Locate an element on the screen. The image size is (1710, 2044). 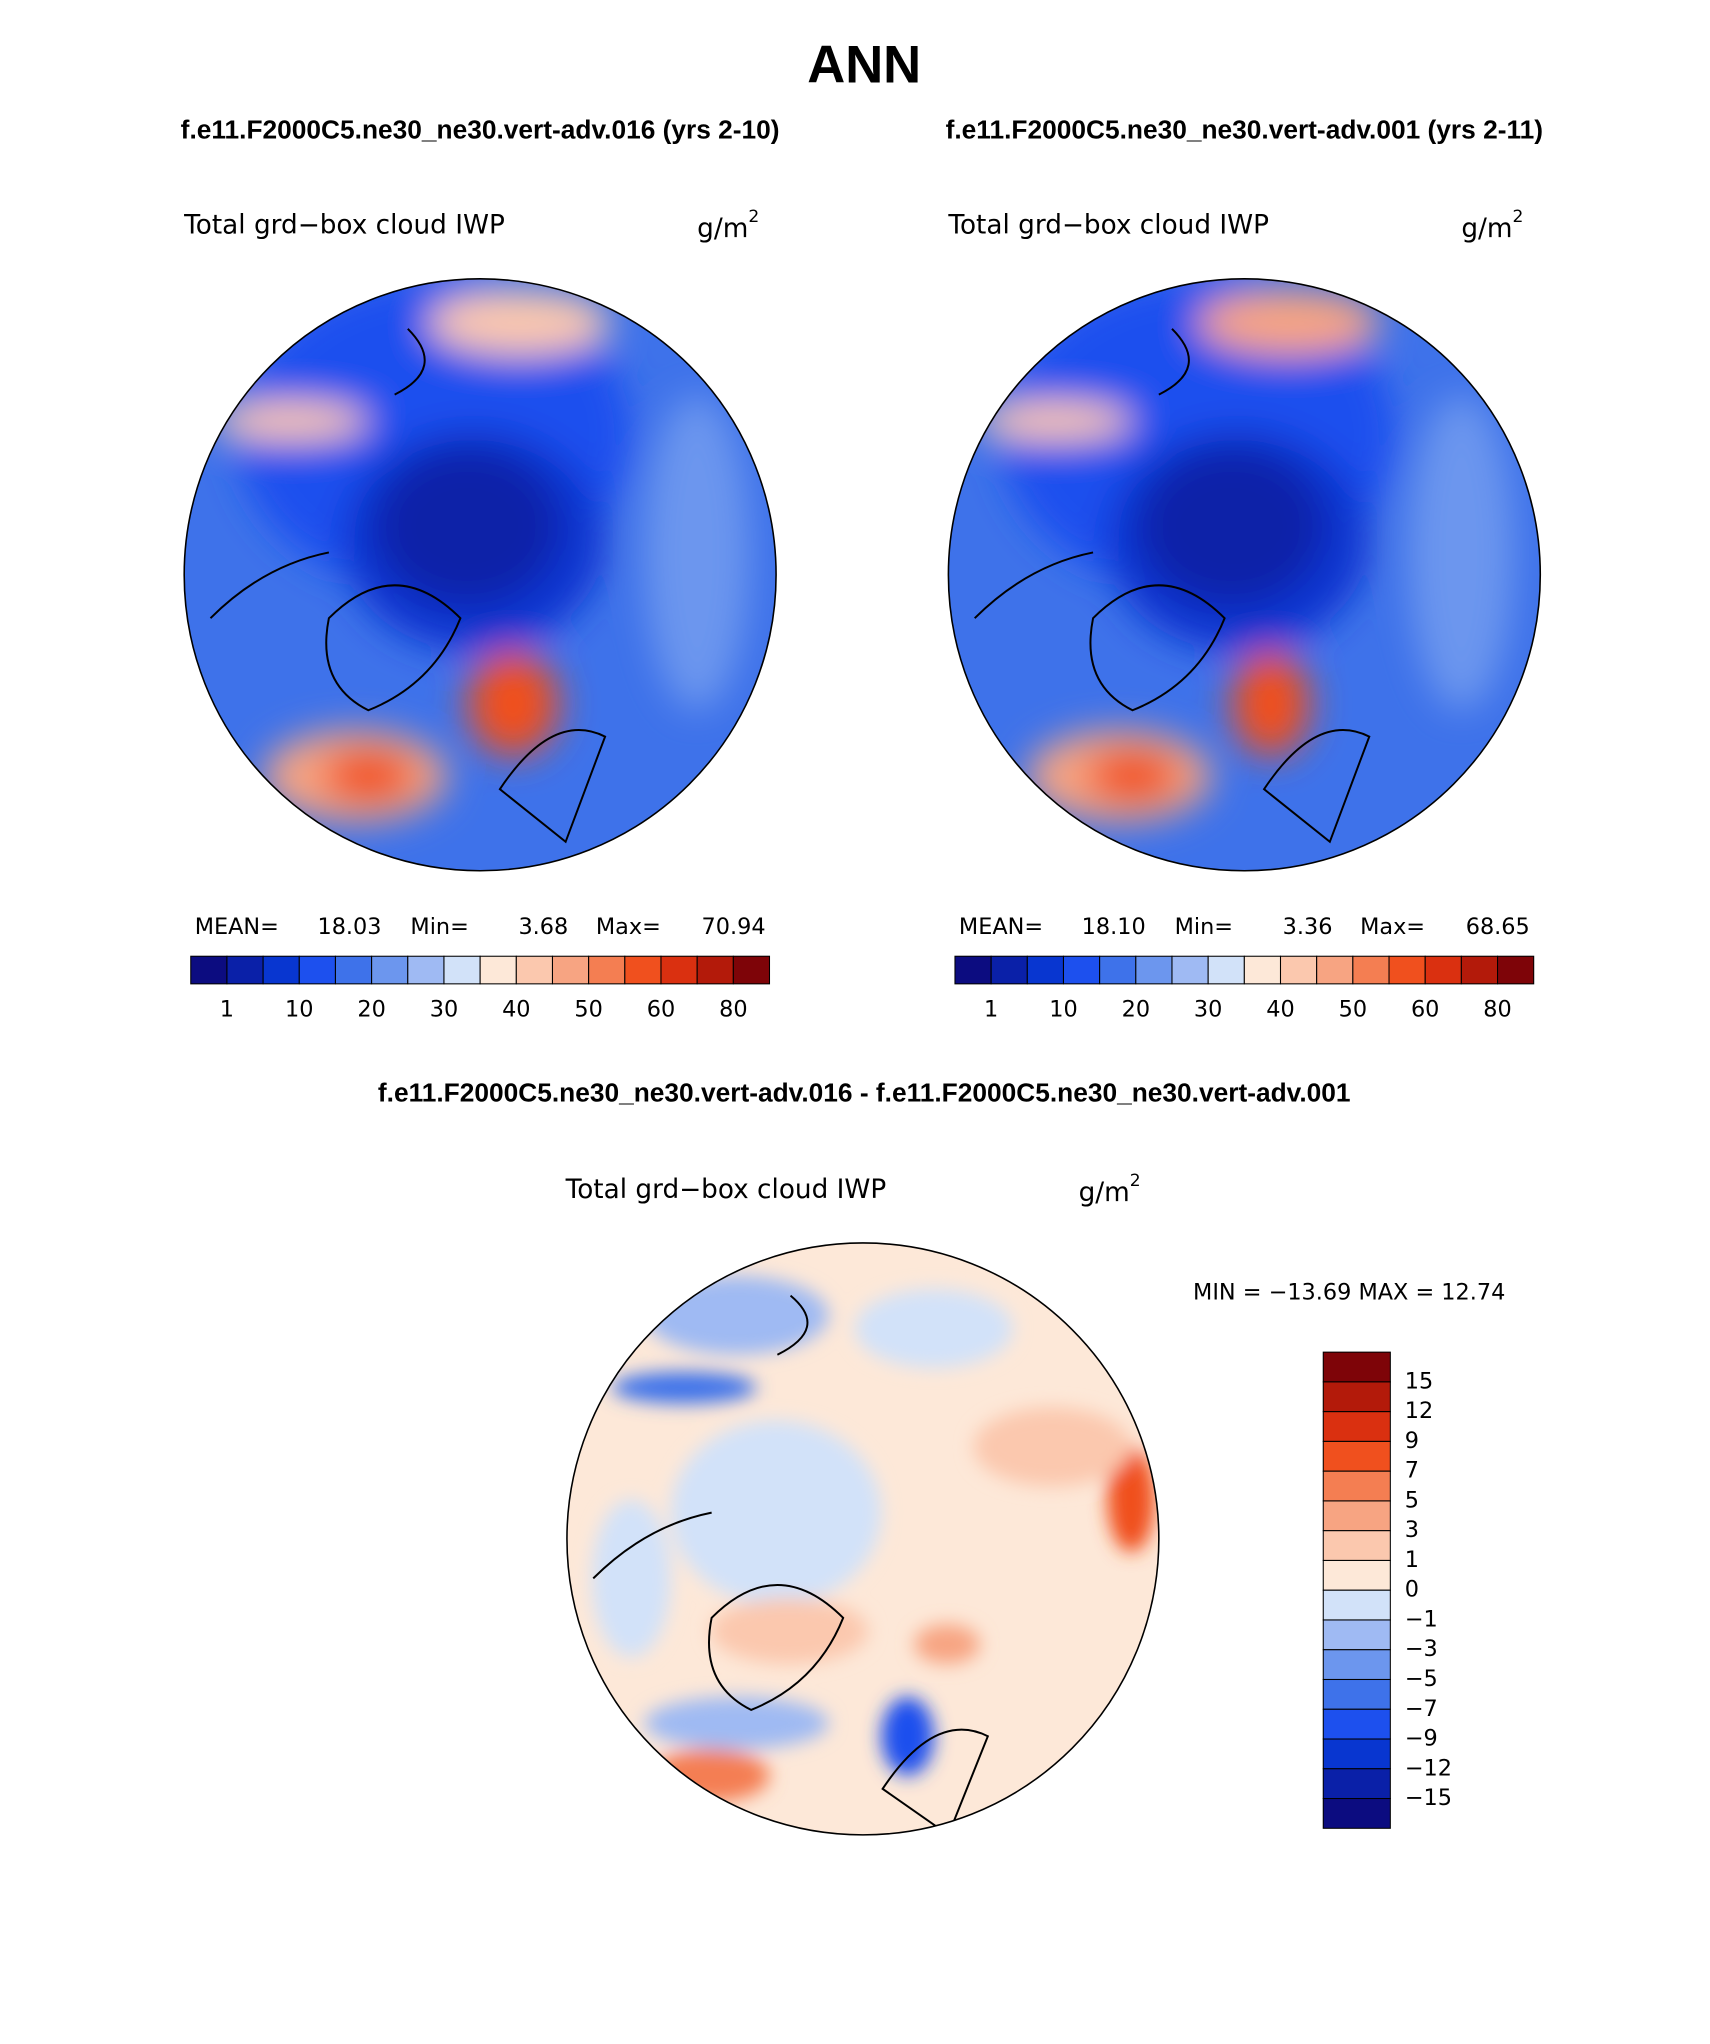
stat: 70.94 is located at coordinates (734, 927).